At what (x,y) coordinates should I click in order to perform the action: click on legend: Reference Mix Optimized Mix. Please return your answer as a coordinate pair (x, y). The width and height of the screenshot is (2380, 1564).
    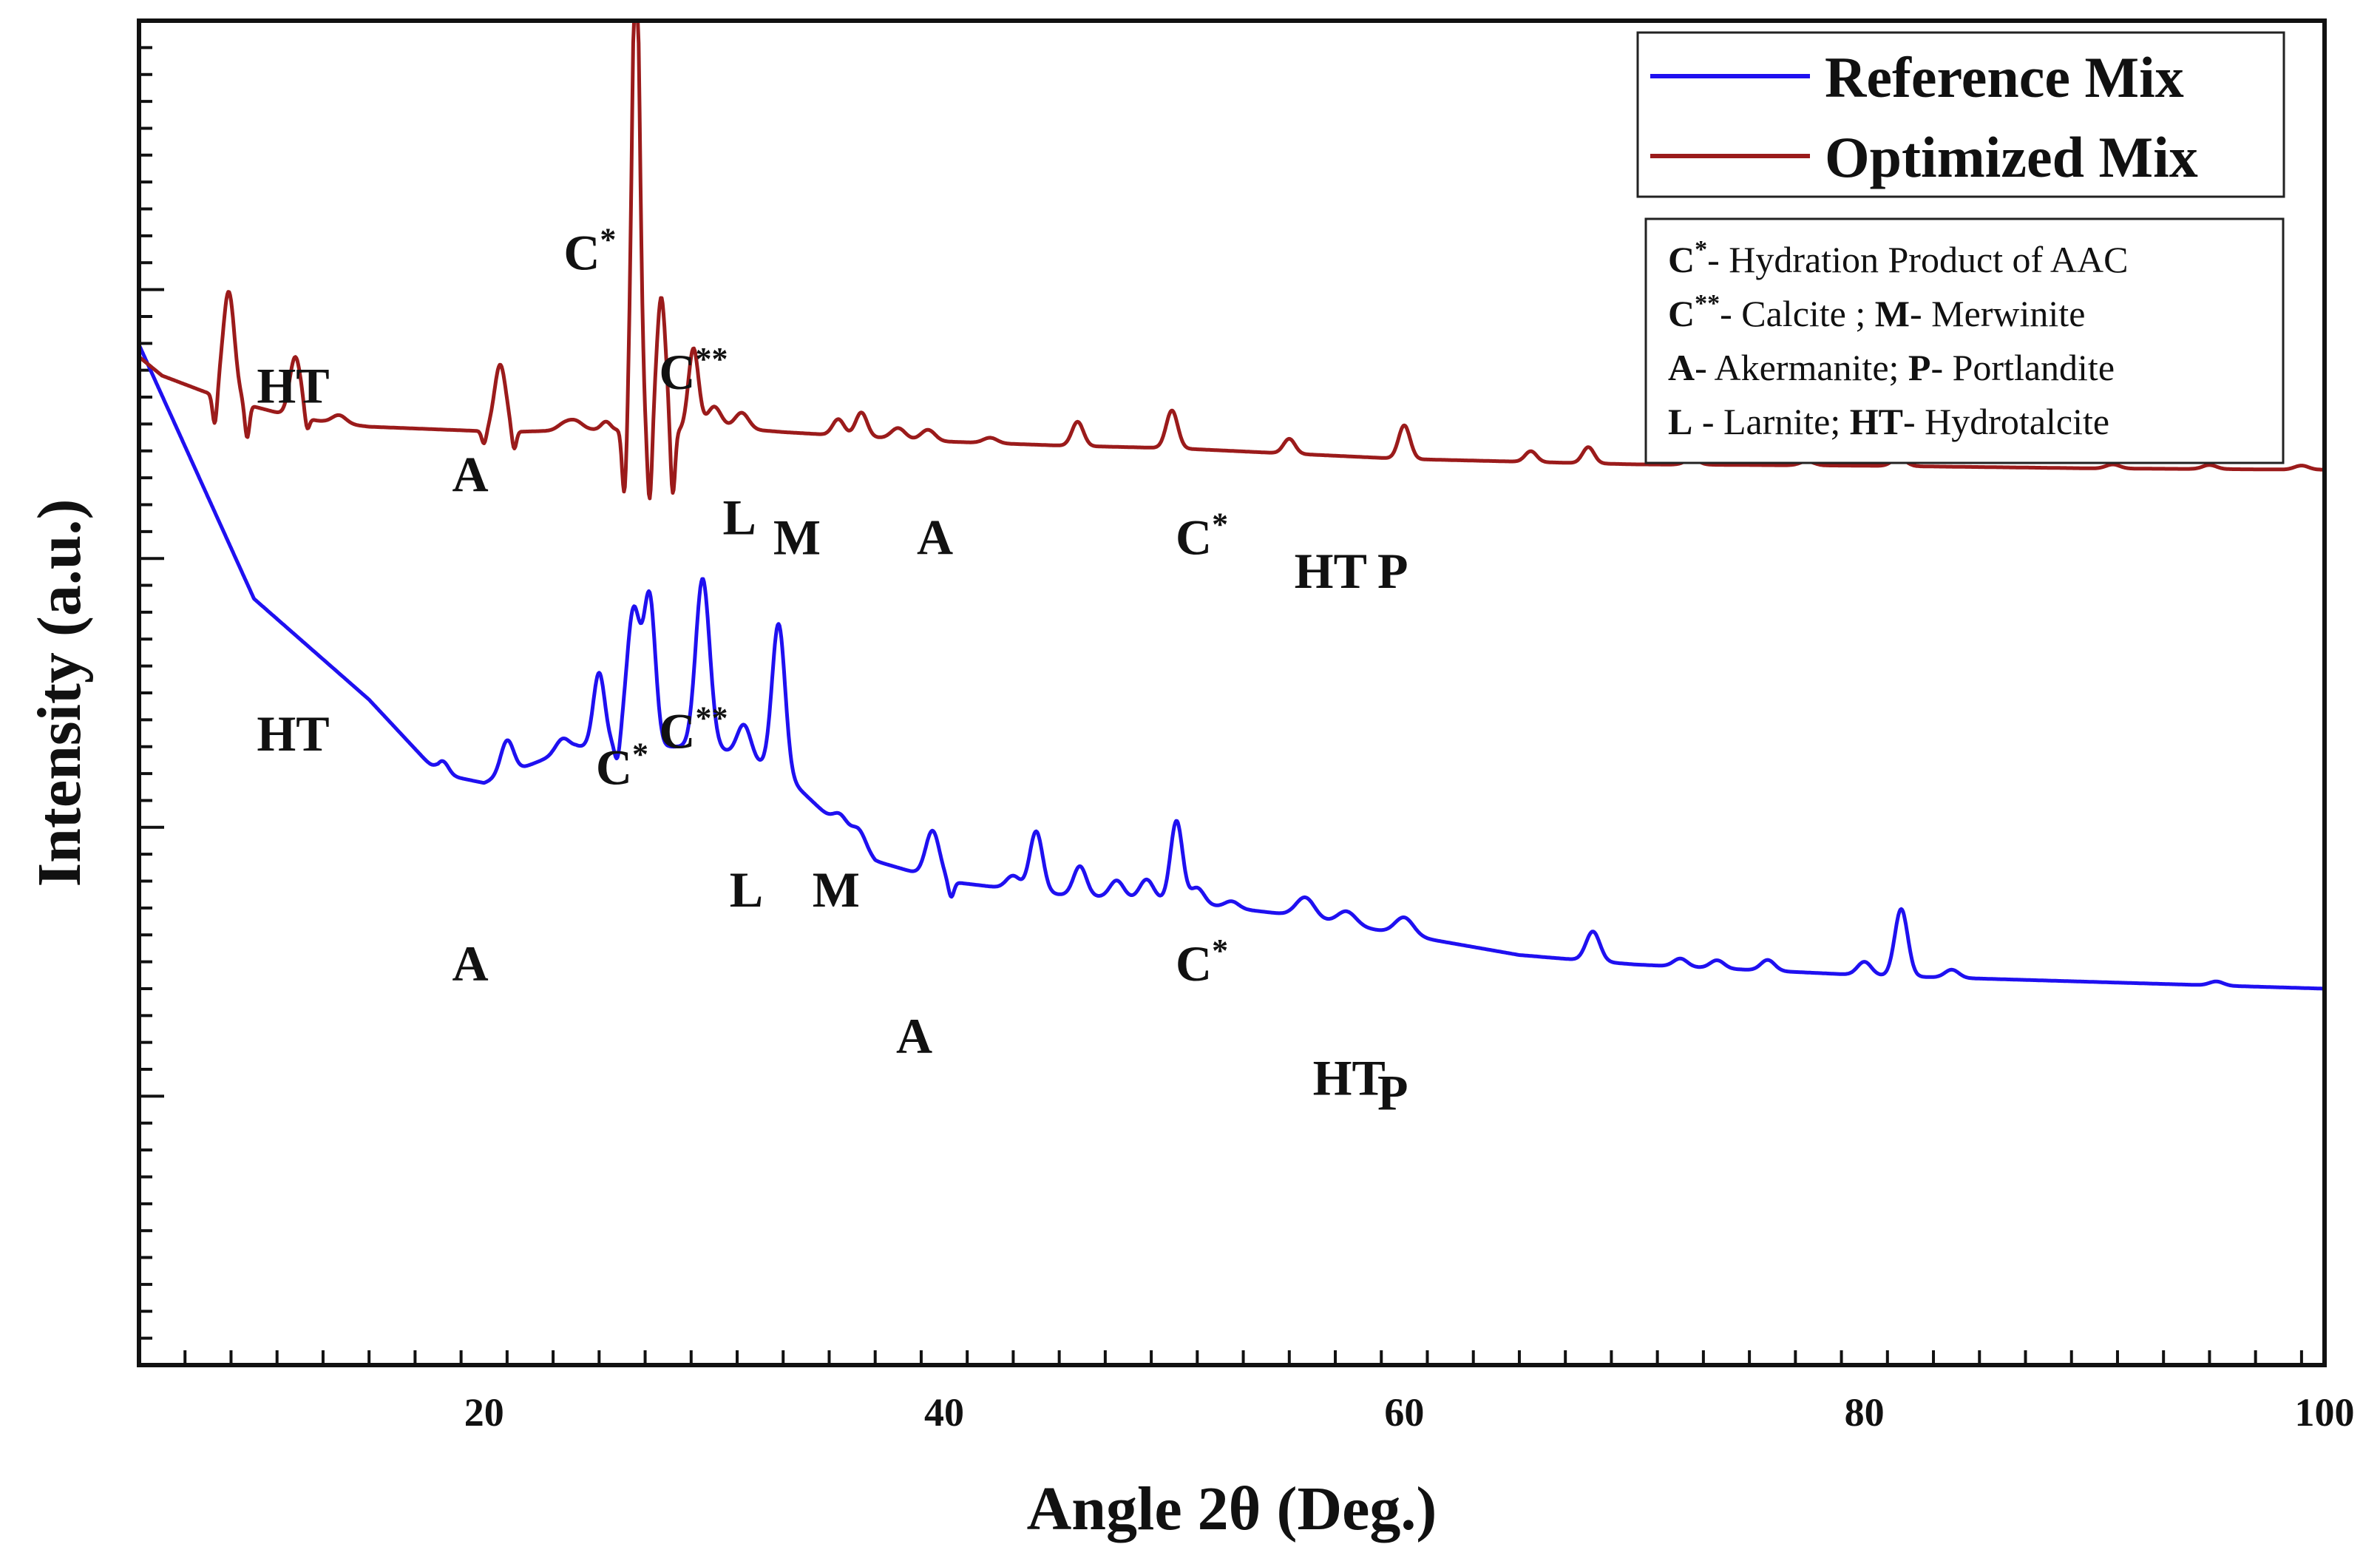
    Looking at the image, I should click on (1961, 114).